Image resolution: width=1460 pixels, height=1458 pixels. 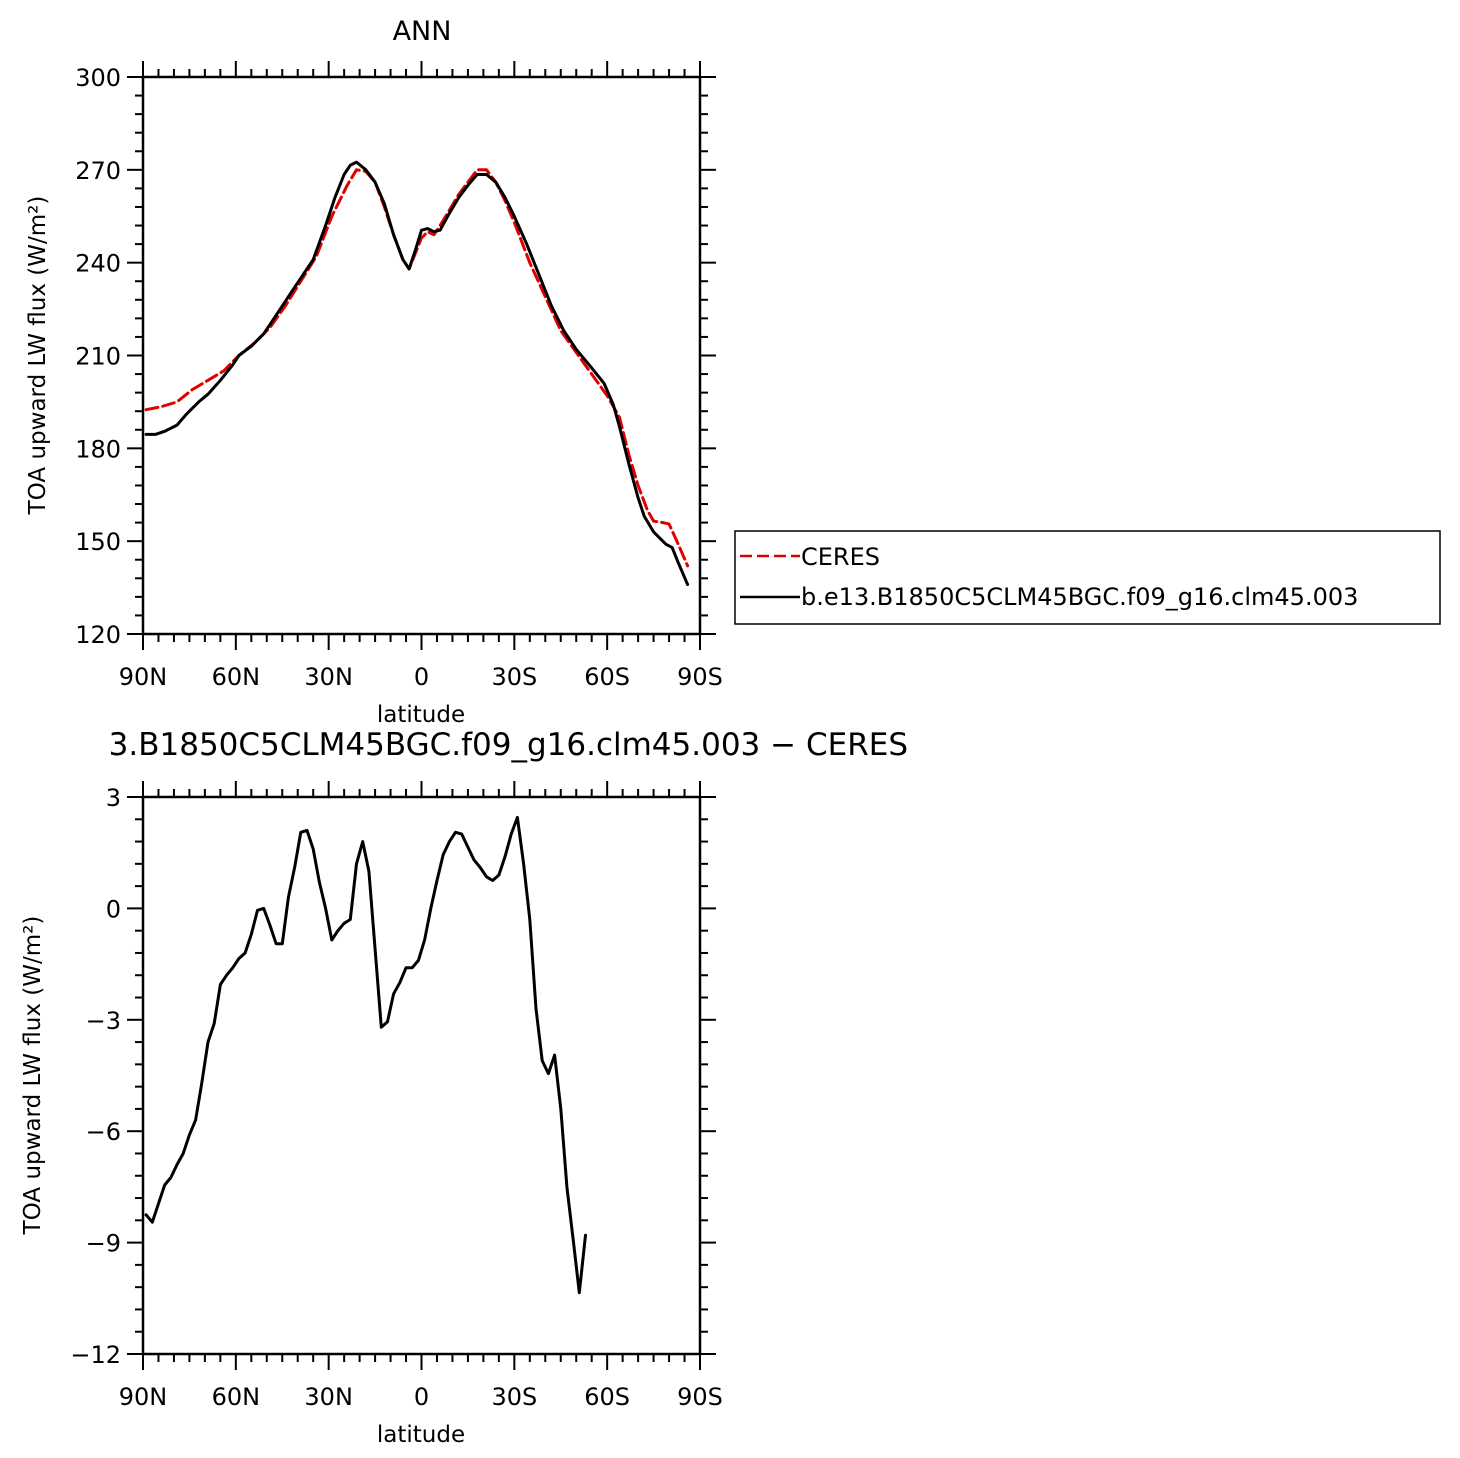 I want to click on bottom-y-tick-label: −3, so click(x=103, y=1021).